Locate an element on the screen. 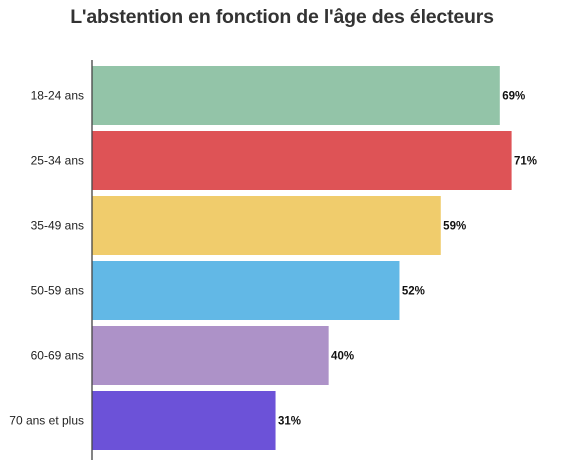  value-label: 31% is located at coordinates (289, 422).